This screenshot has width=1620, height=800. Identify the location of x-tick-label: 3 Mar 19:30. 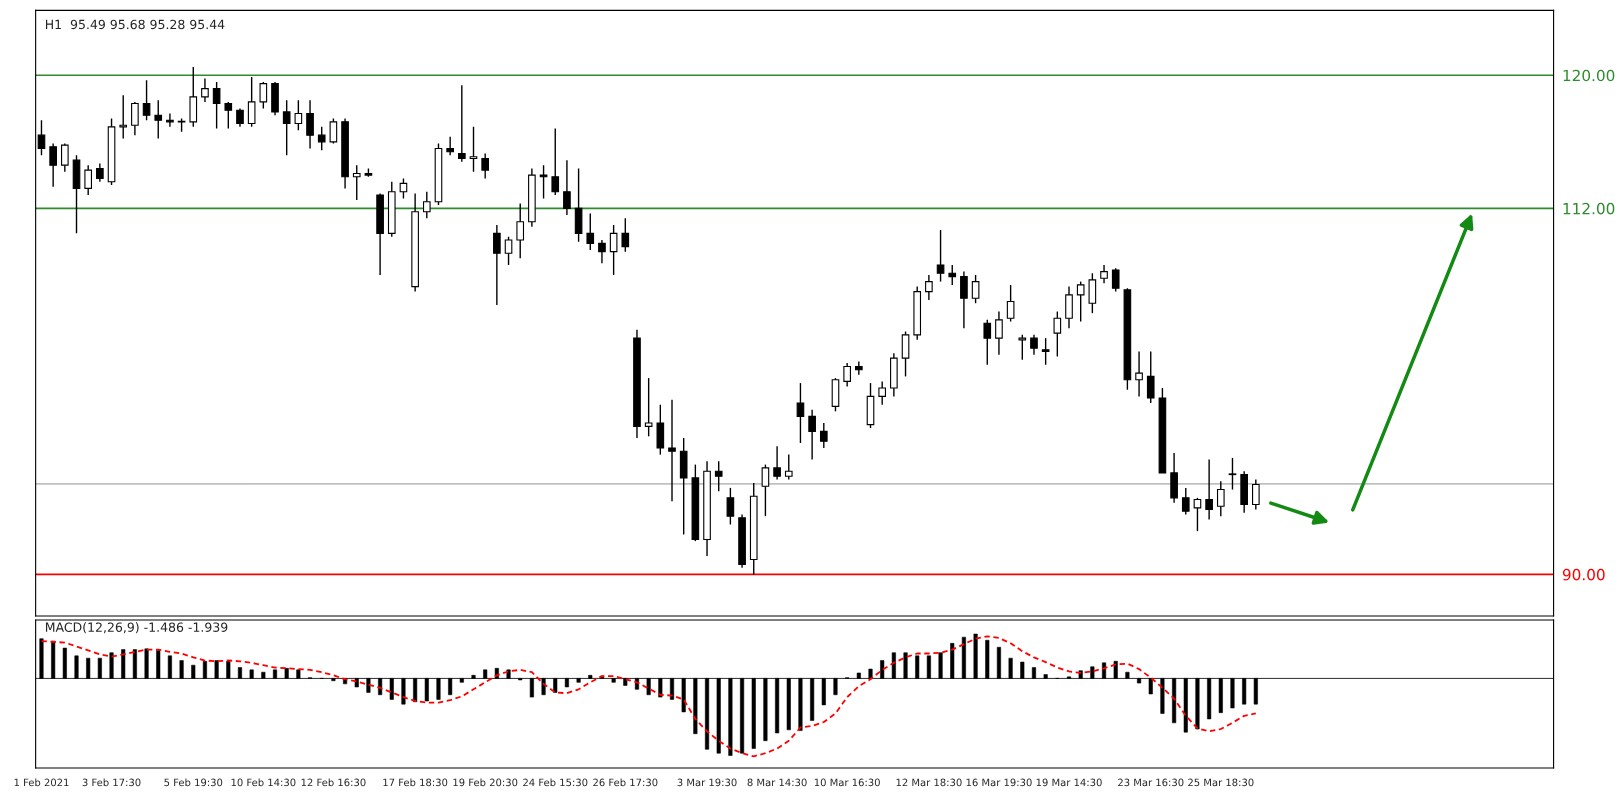
(707, 782).